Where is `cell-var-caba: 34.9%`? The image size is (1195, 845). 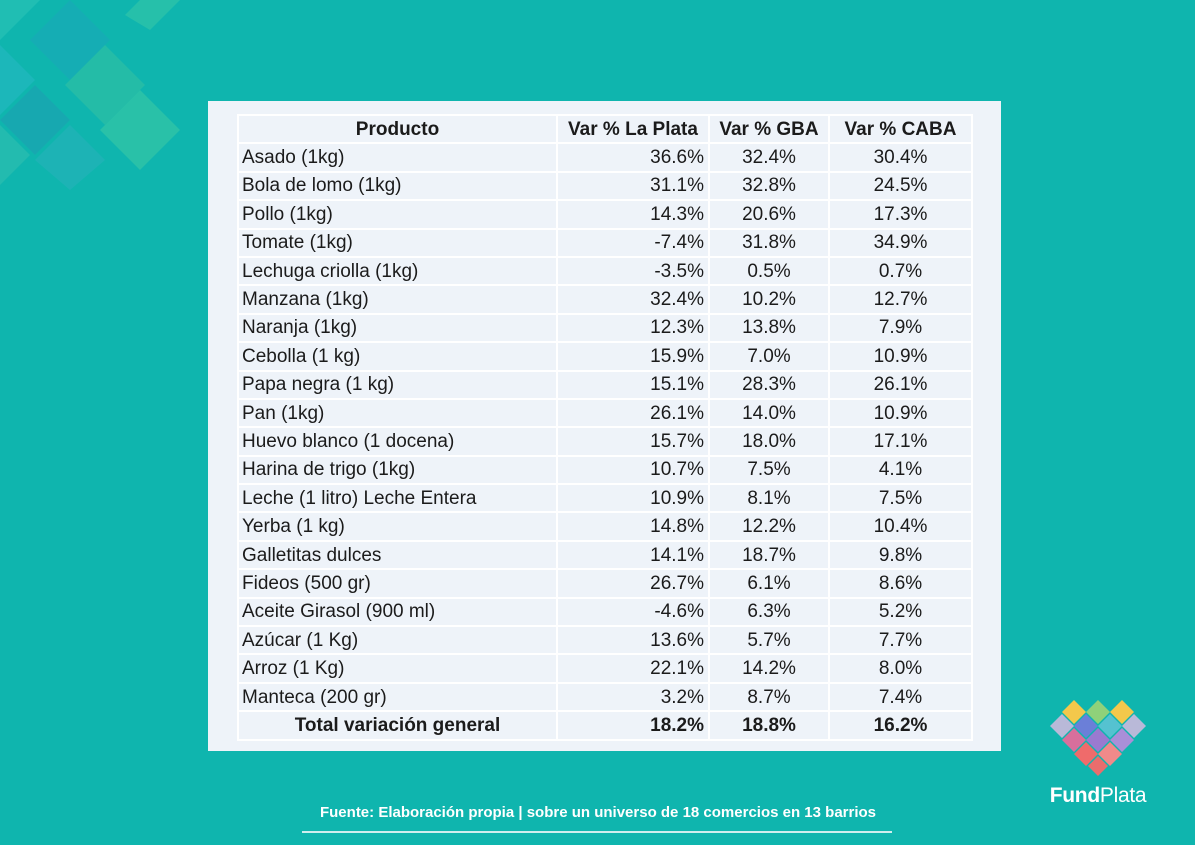 cell-var-caba: 34.9% is located at coordinates (900, 242).